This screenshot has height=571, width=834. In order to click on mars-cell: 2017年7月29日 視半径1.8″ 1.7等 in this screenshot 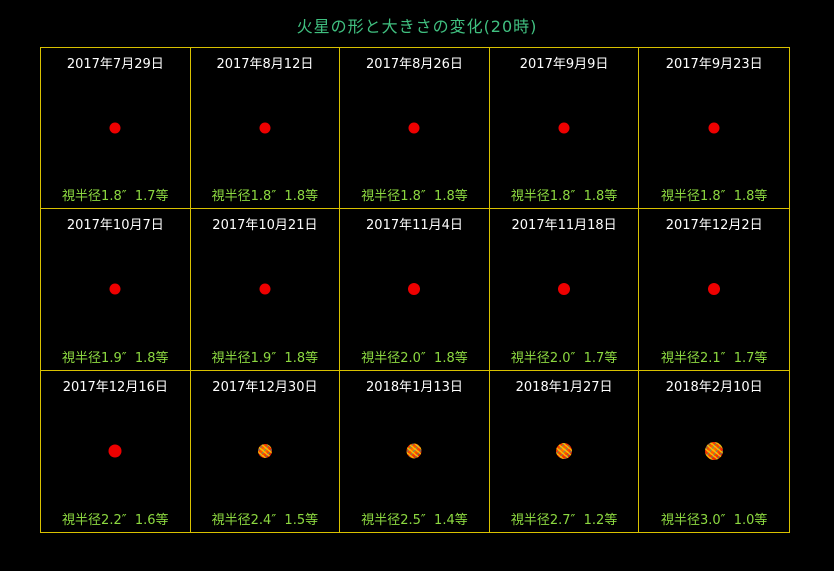, I will do `click(116, 129)`.